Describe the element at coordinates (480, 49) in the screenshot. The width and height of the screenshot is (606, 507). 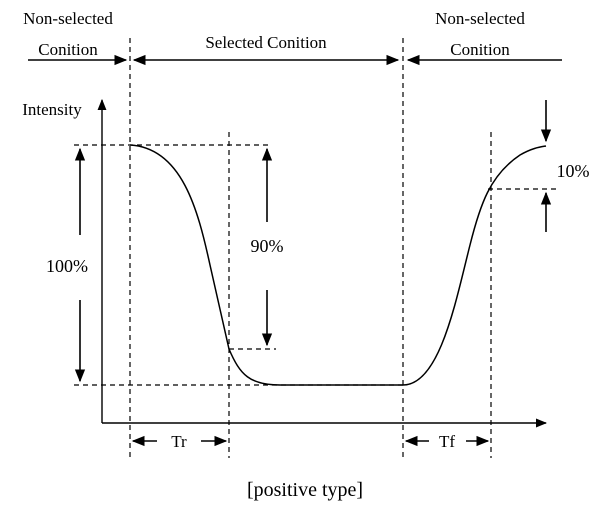
I see `non-selected-right-label-2: Conition` at that location.